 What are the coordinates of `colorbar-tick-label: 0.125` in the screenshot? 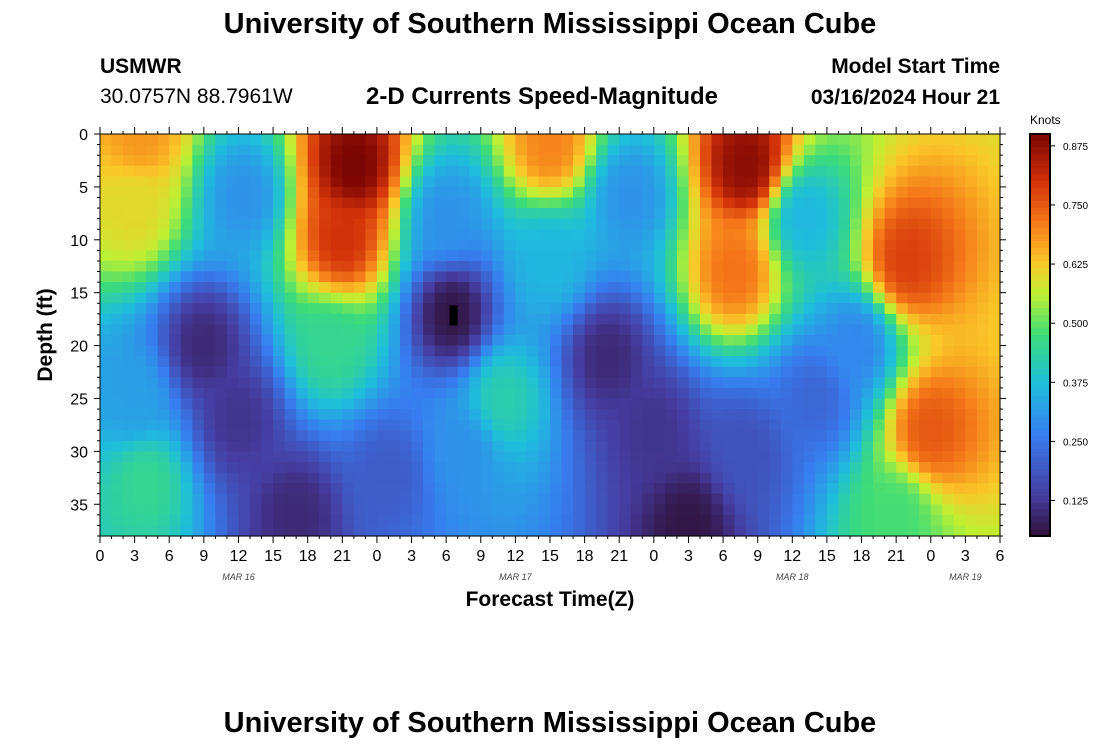 It's located at (1075, 502).